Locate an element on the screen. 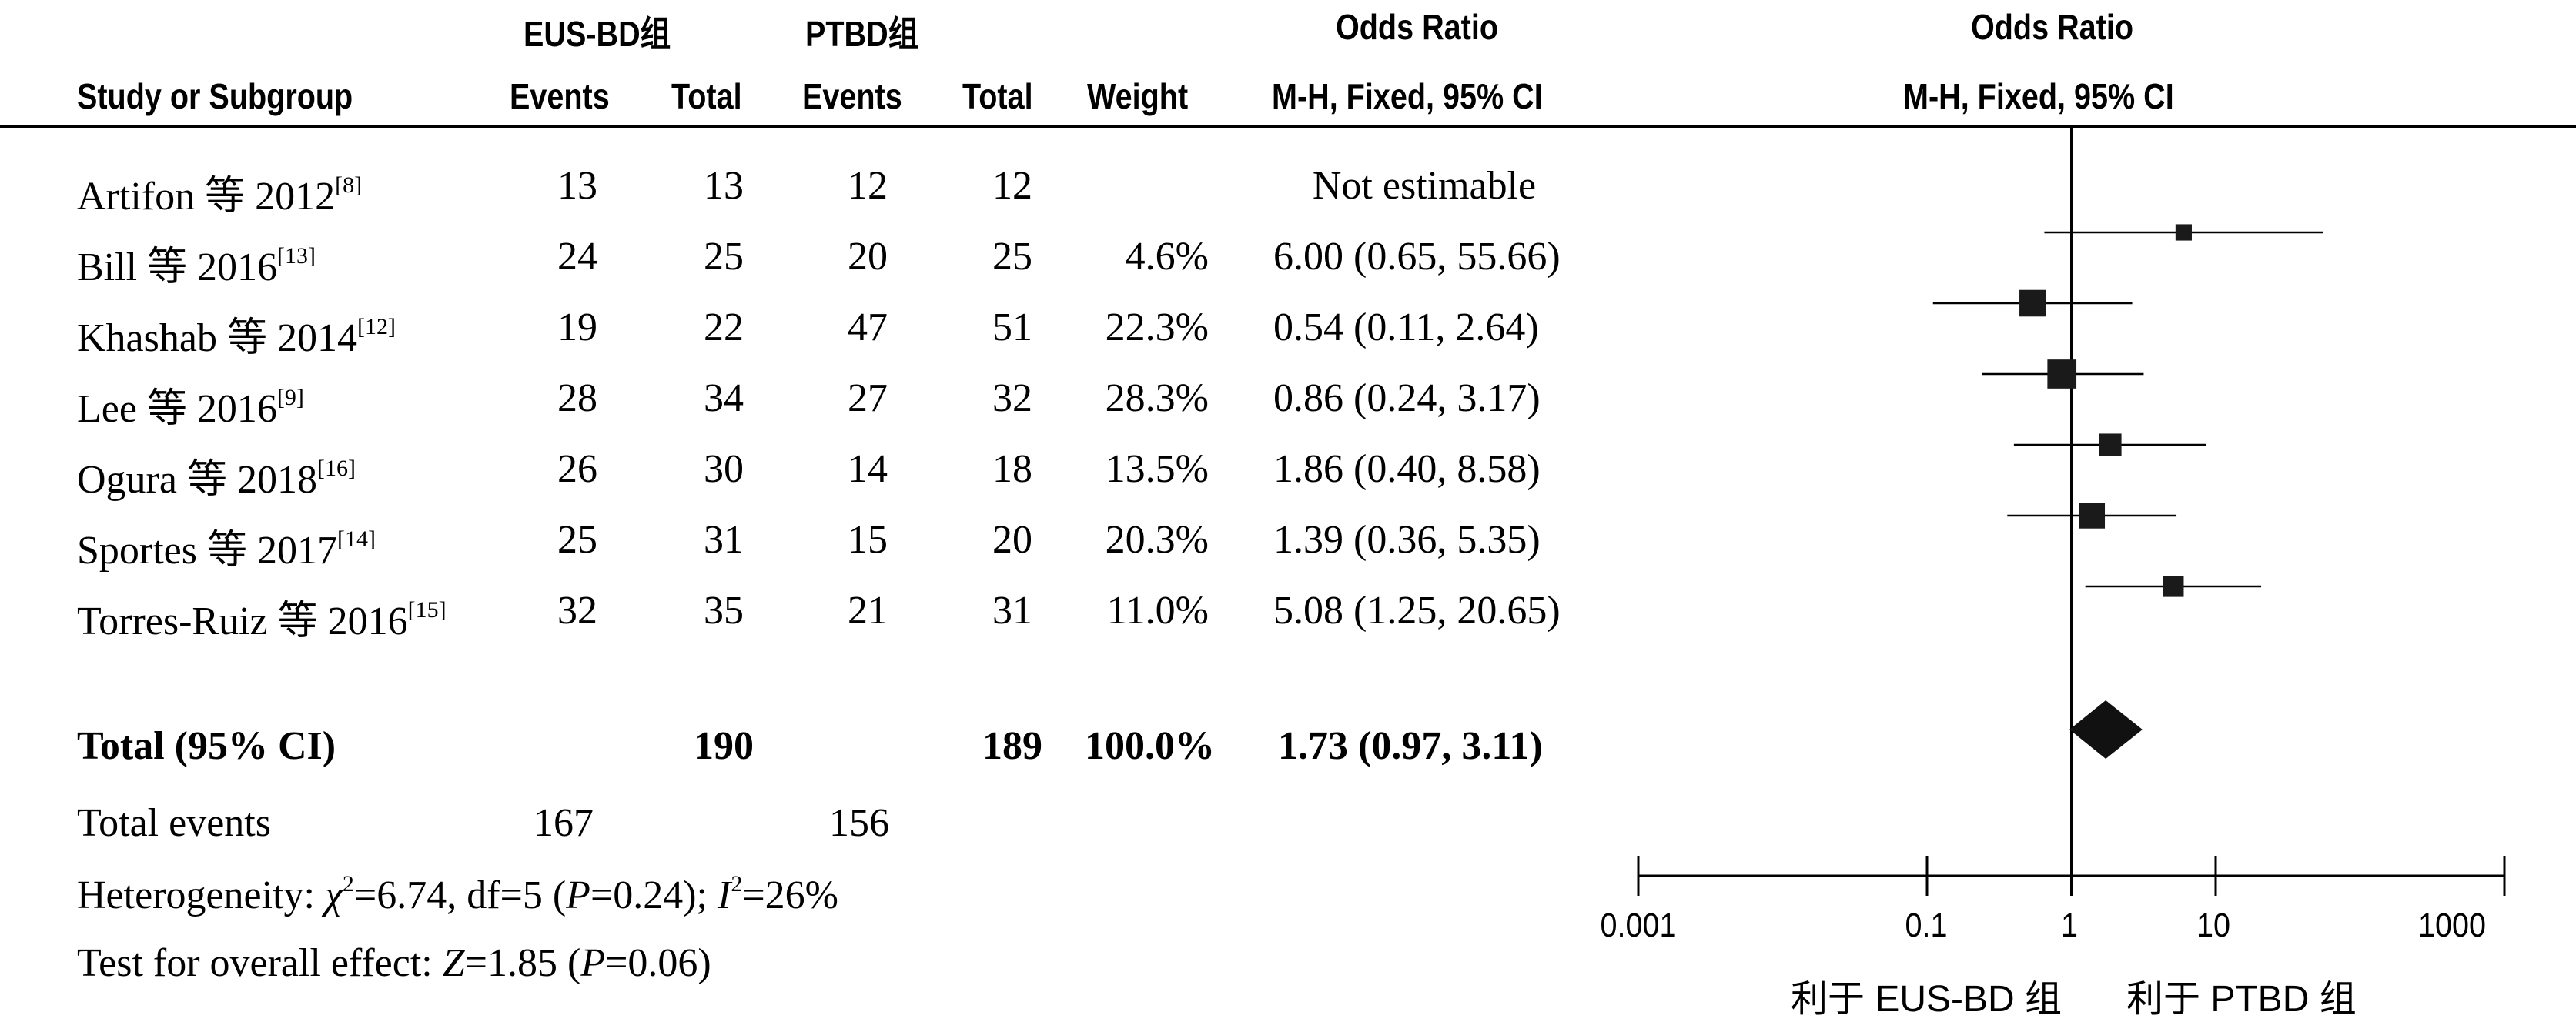 Image resolution: width=2576 pixels, height=1022 pixels. events1-cell: 13 is located at coordinates (577, 186).